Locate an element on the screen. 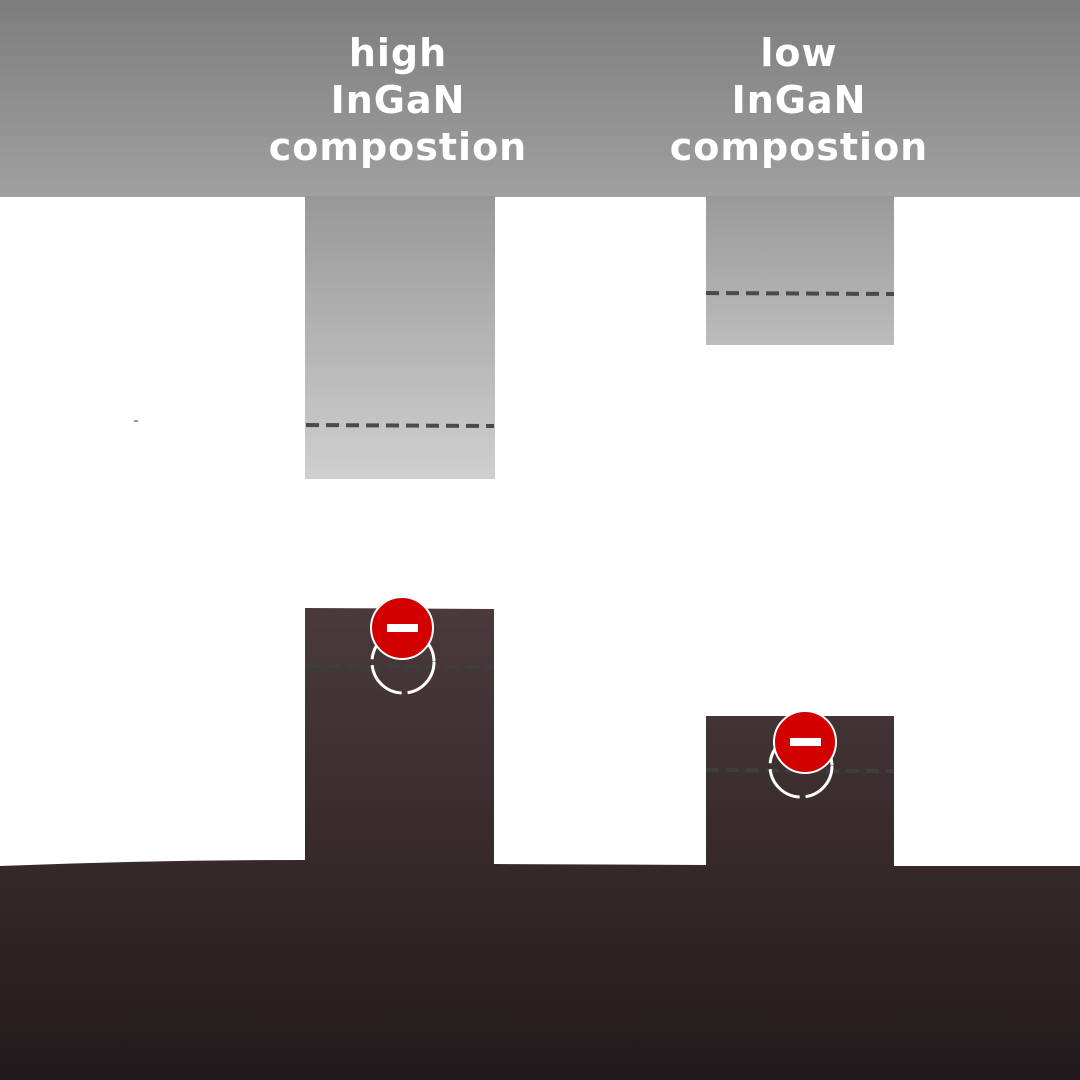 This screenshot has width=1080, height=1080. hole-level-low is located at coordinates (800, 770).